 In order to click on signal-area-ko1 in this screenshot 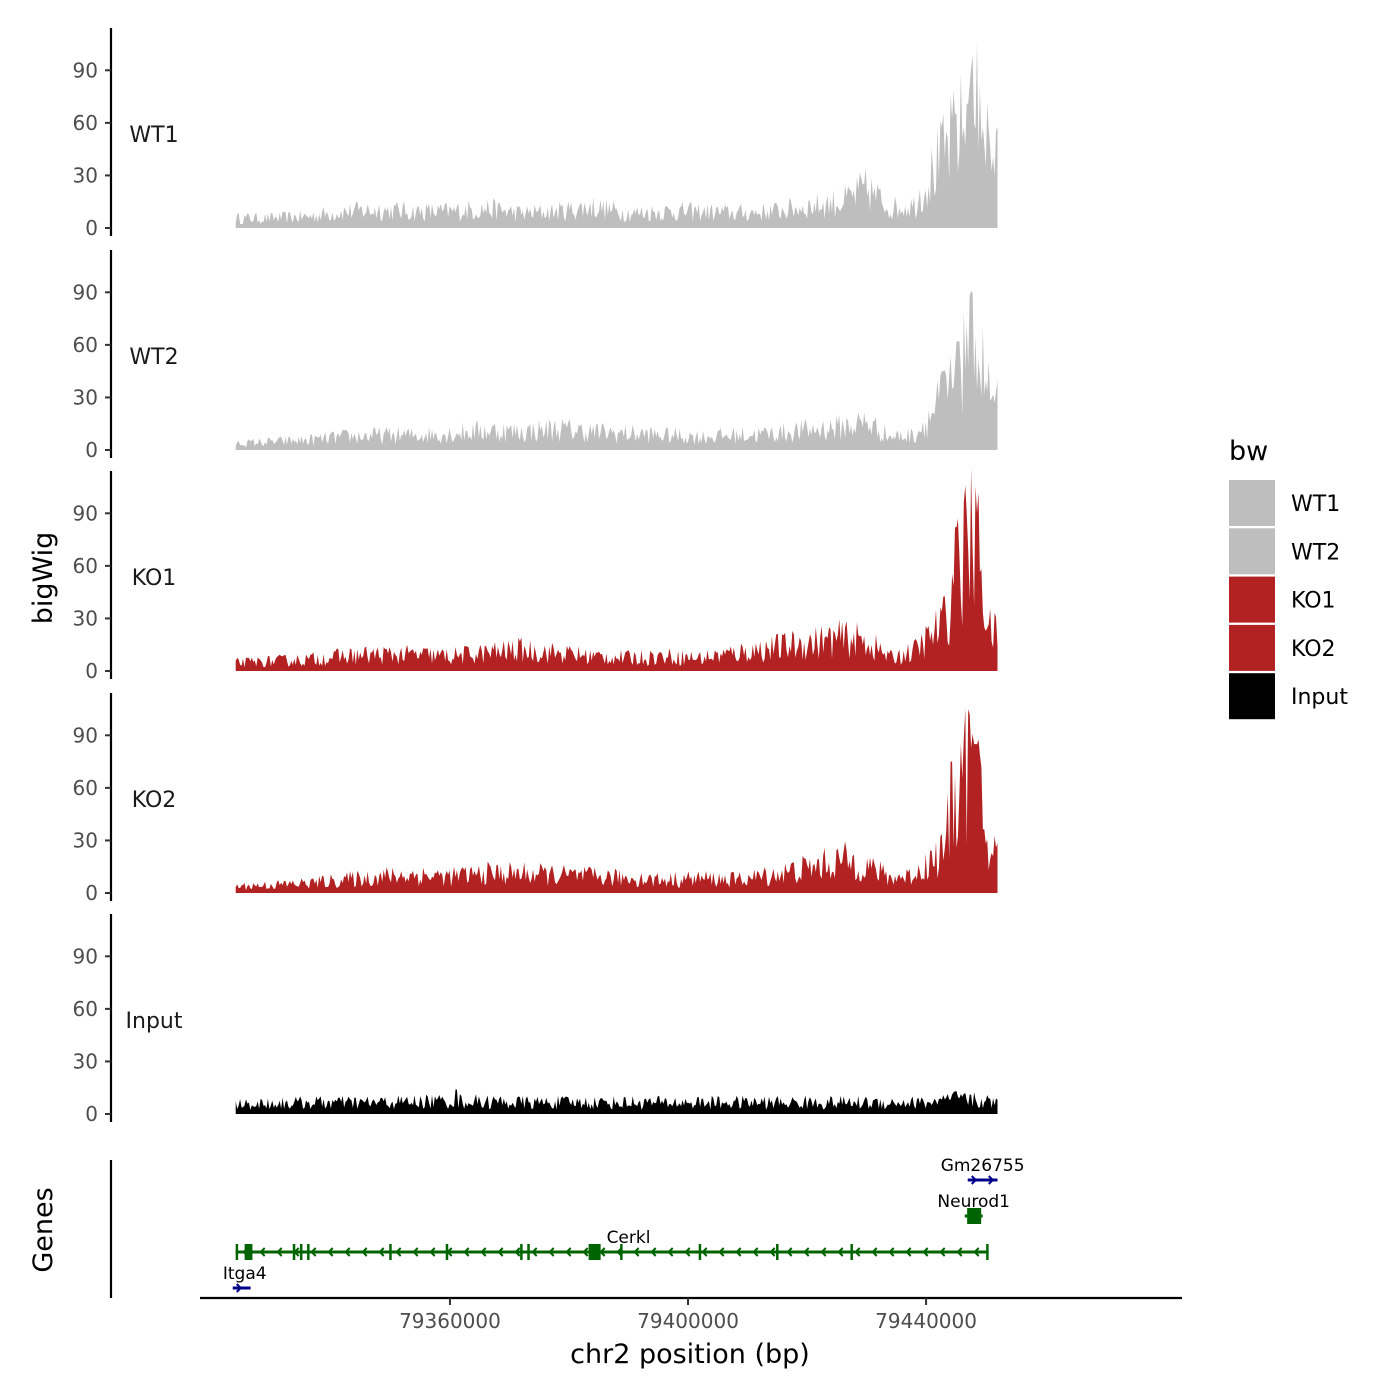, I will do `click(616, 569)`.